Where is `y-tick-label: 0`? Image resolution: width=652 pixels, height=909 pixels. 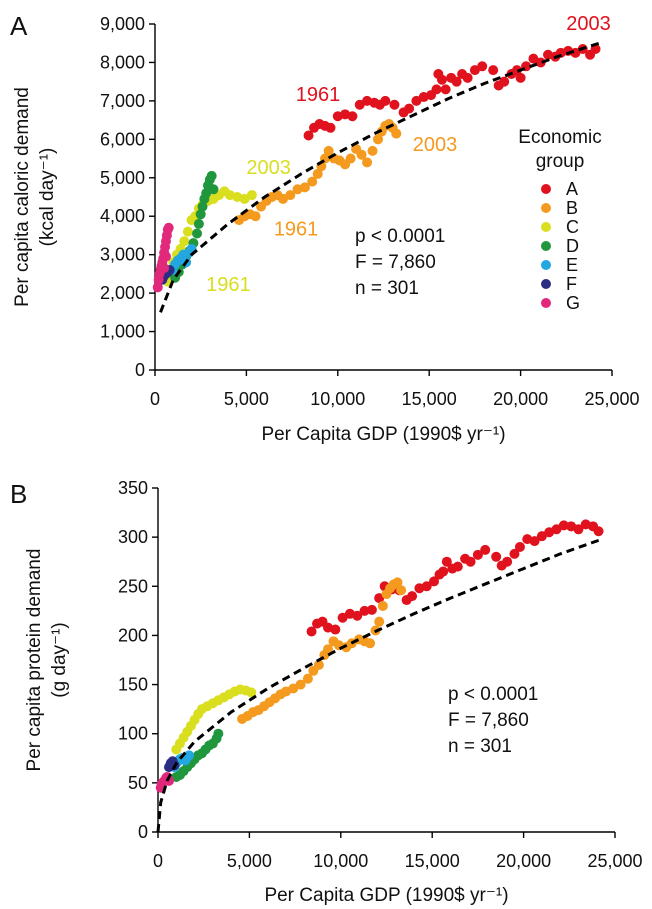
y-tick-label: 0 is located at coordinates (143, 832).